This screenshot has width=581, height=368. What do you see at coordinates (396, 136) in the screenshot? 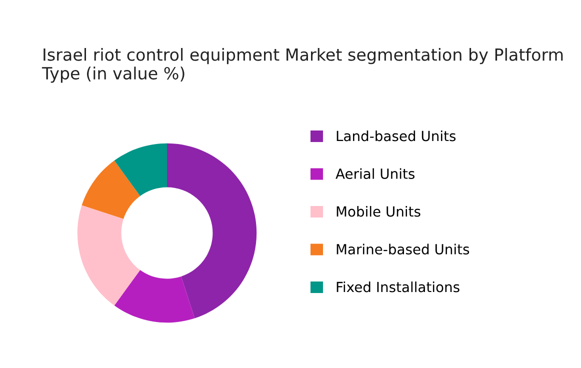
I see `legend-label: Land-based Units` at bounding box center [396, 136].